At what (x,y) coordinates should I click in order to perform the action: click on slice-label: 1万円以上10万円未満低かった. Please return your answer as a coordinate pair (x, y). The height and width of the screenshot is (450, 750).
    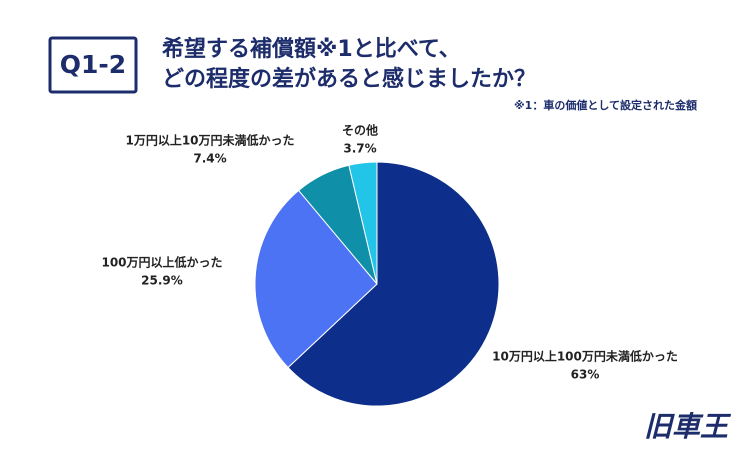
    Looking at the image, I should click on (209, 140).